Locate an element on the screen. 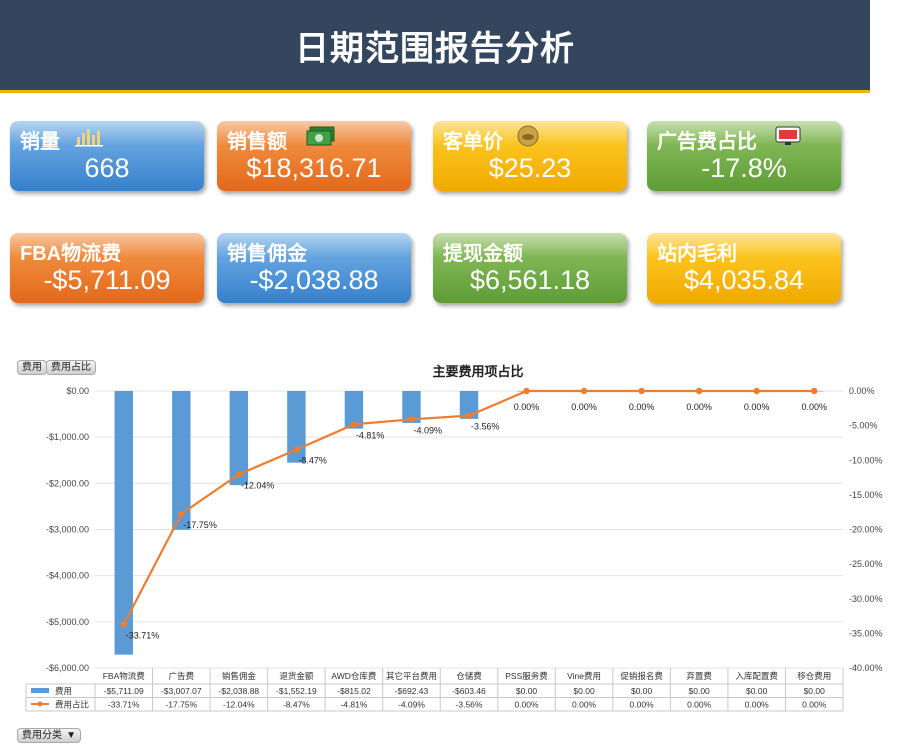 This screenshot has width=903, height=753. coin-icon is located at coordinates (528, 136).